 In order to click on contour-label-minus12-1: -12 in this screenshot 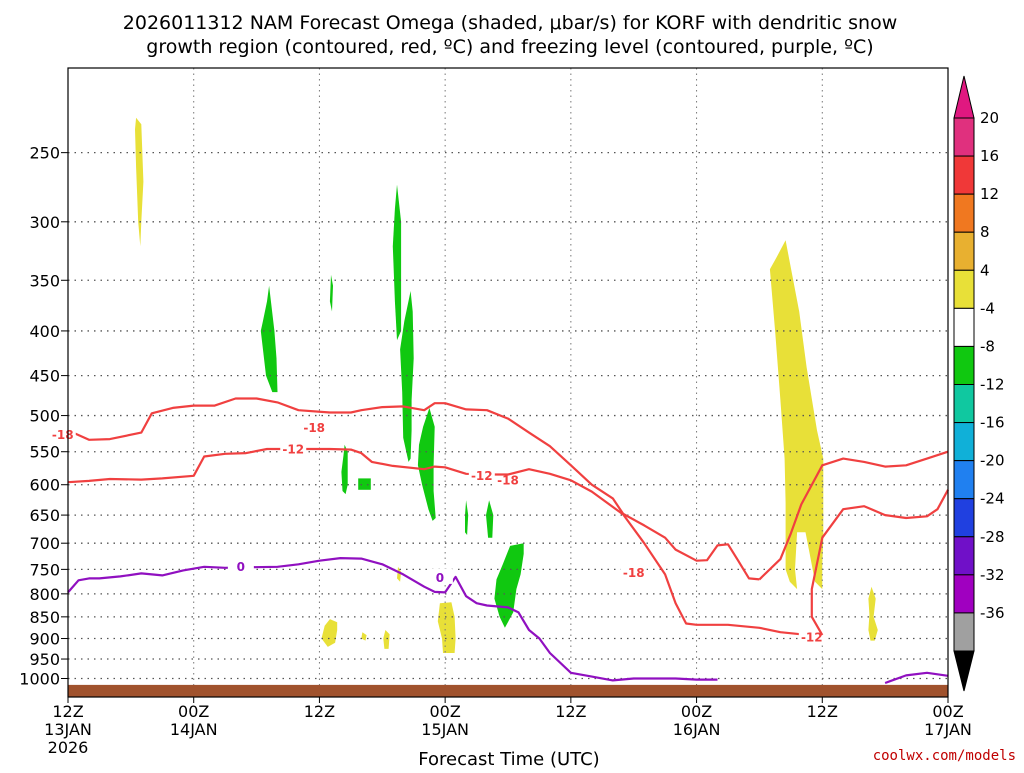, I will do `click(482, 476)`.